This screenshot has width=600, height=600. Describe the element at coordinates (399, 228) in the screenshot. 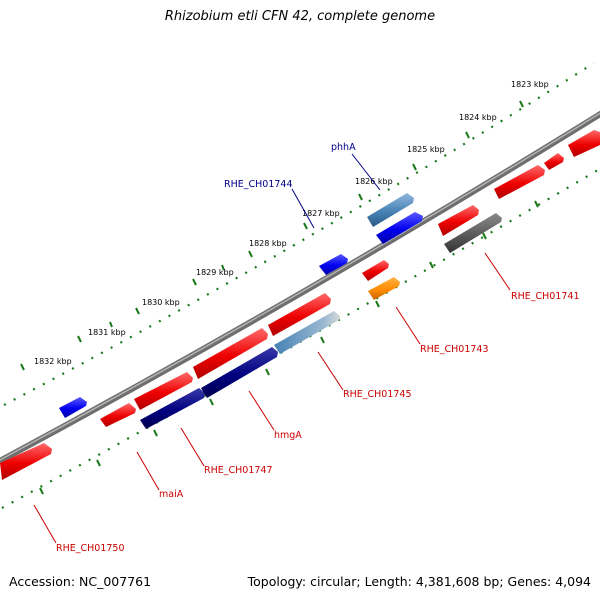

I see `gene-arrow-reverse-blue` at that location.